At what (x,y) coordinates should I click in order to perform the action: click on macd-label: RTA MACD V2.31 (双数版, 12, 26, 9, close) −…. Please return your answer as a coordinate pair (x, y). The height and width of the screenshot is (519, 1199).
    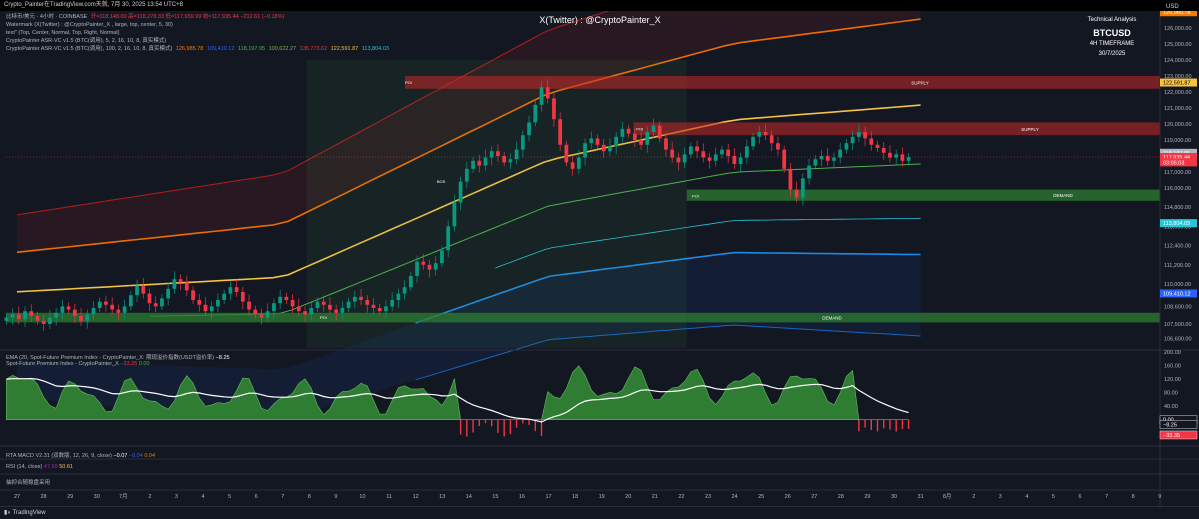
    Looking at the image, I should click on (80, 455).